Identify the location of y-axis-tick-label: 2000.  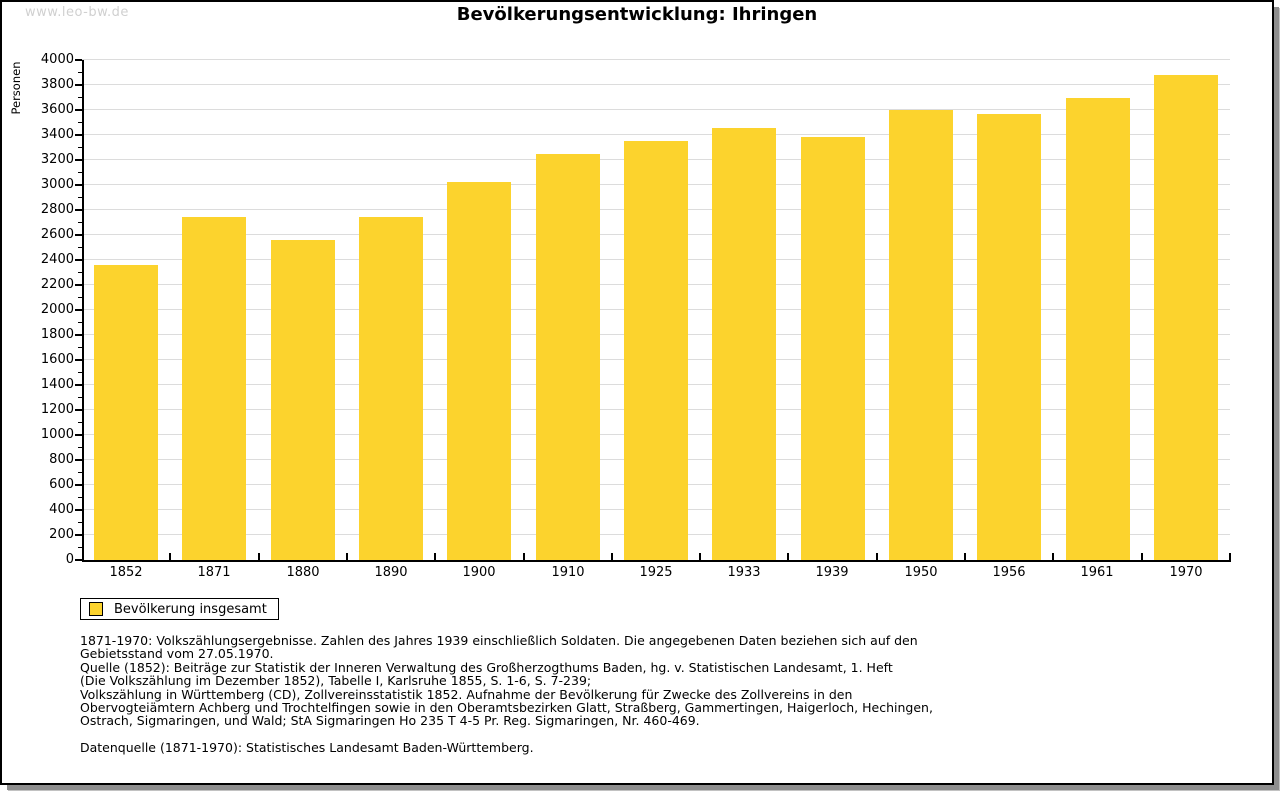
(57, 309).